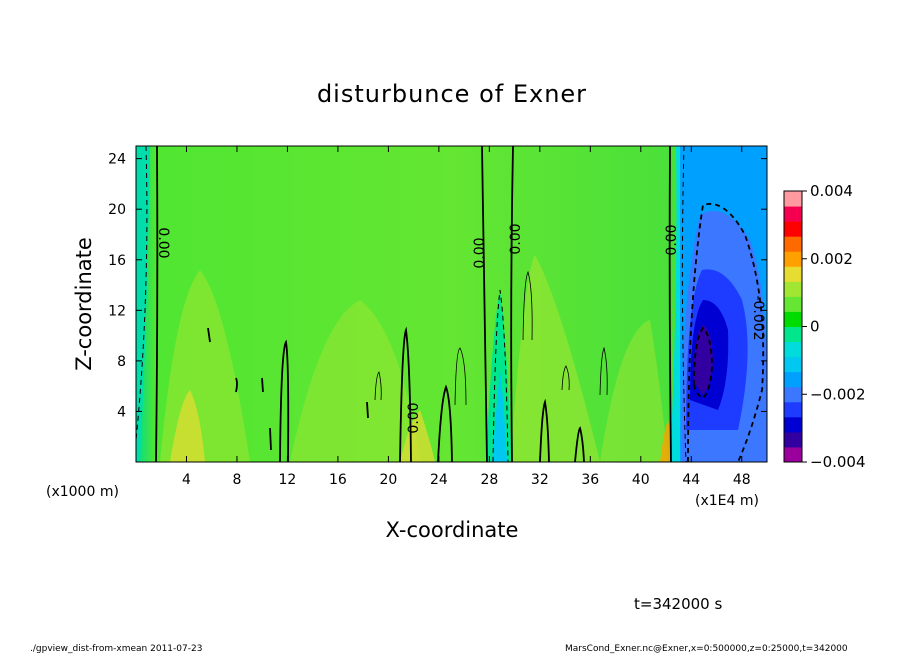  What do you see at coordinates (121, 412) in the screenshot?
I see `y-tick-label: 4` at bounding box center [121, 412].